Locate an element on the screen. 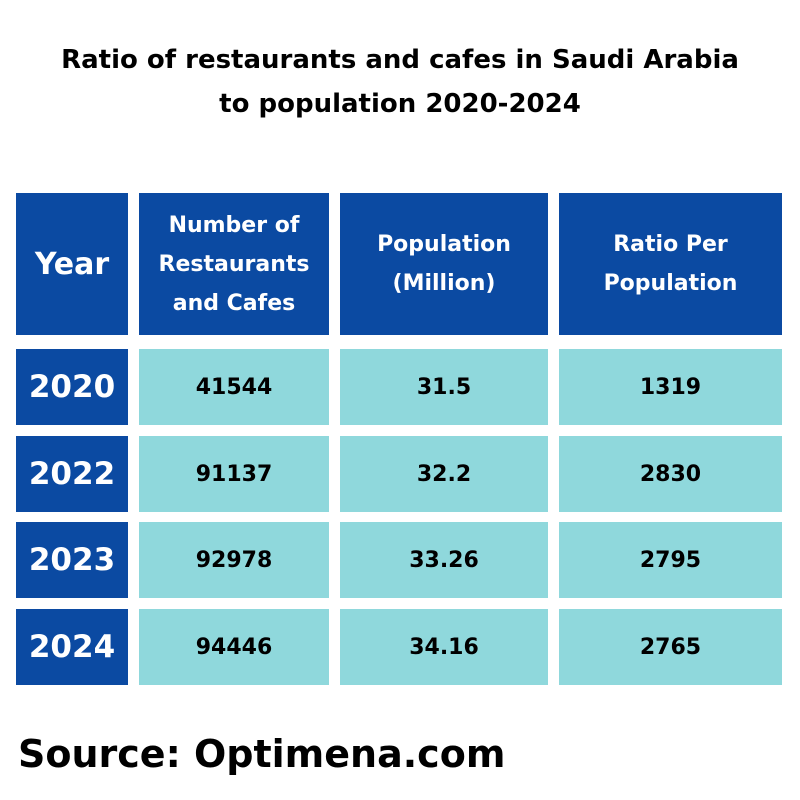 The width and height of the screenshot is (800, 800). ratio-cell: 1319 is located at coordinates (670, 387).